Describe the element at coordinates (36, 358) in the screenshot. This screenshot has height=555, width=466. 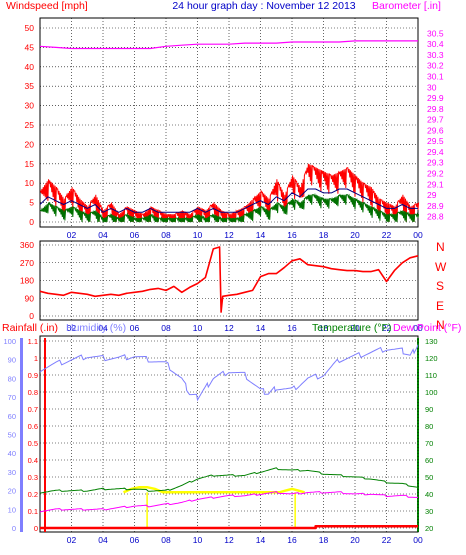
I see `rain-tick-label: 1` at that location.